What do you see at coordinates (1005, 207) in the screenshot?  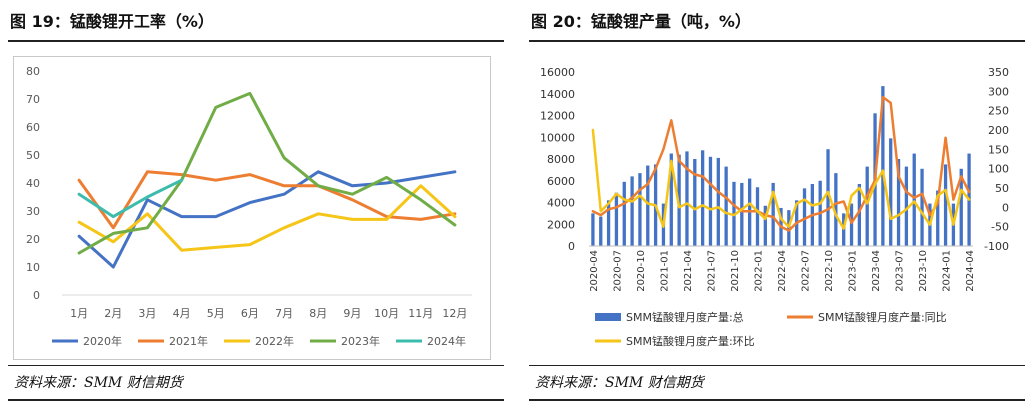 I see `right-y-tick-label: 0` at bounding box center [1005, 207].